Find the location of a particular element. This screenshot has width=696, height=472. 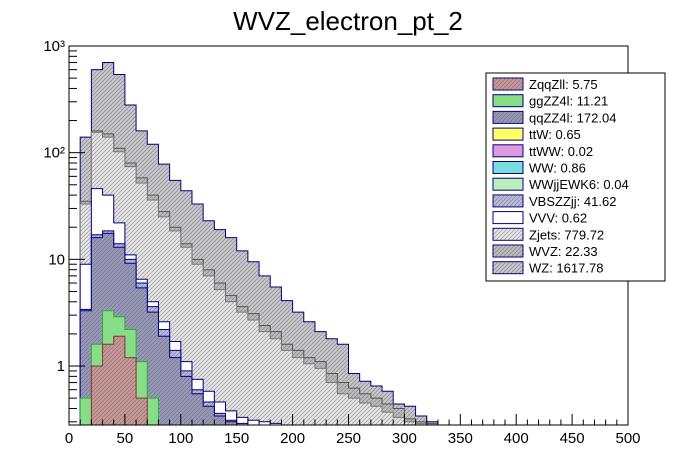

legend-label: WW: 0.86 is located at coordinates (557, 168).